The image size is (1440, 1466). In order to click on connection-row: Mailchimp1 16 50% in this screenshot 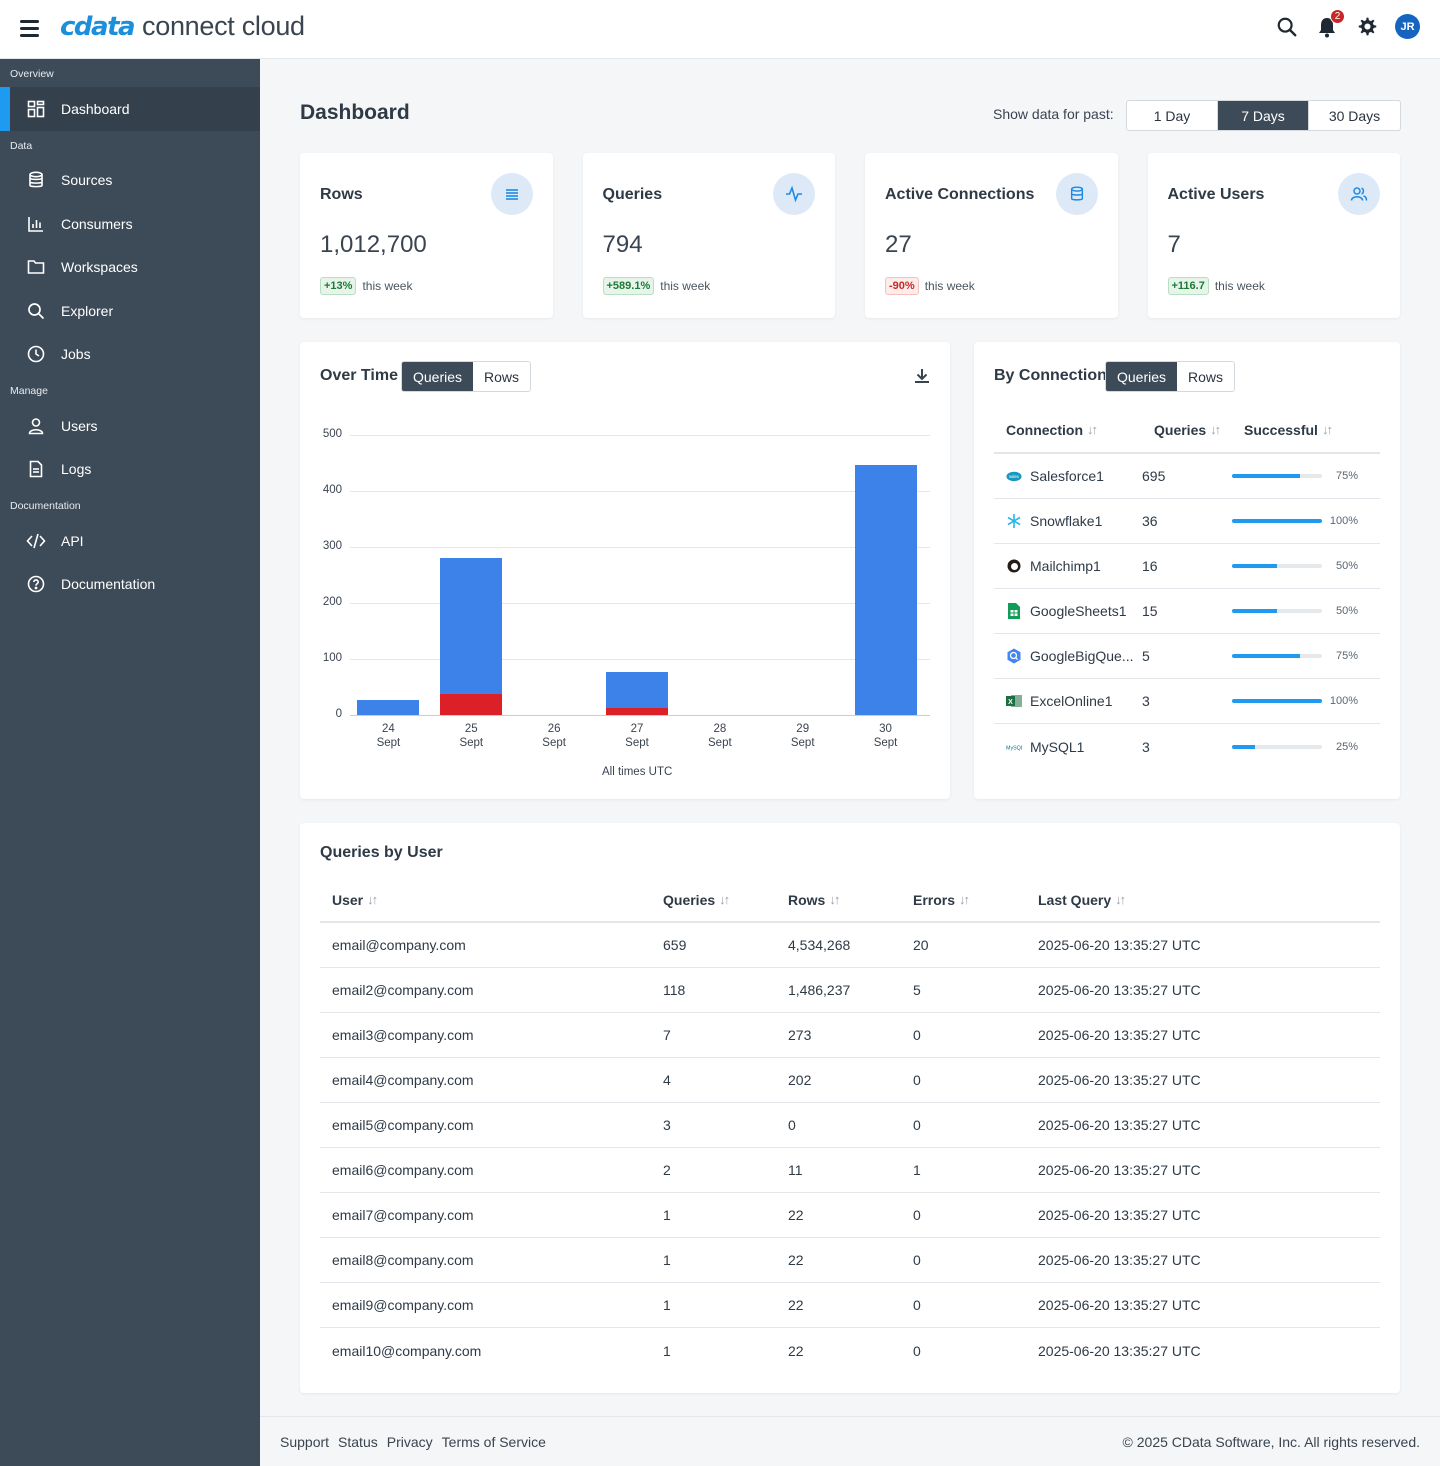, I will do `click(1187, 566)`.